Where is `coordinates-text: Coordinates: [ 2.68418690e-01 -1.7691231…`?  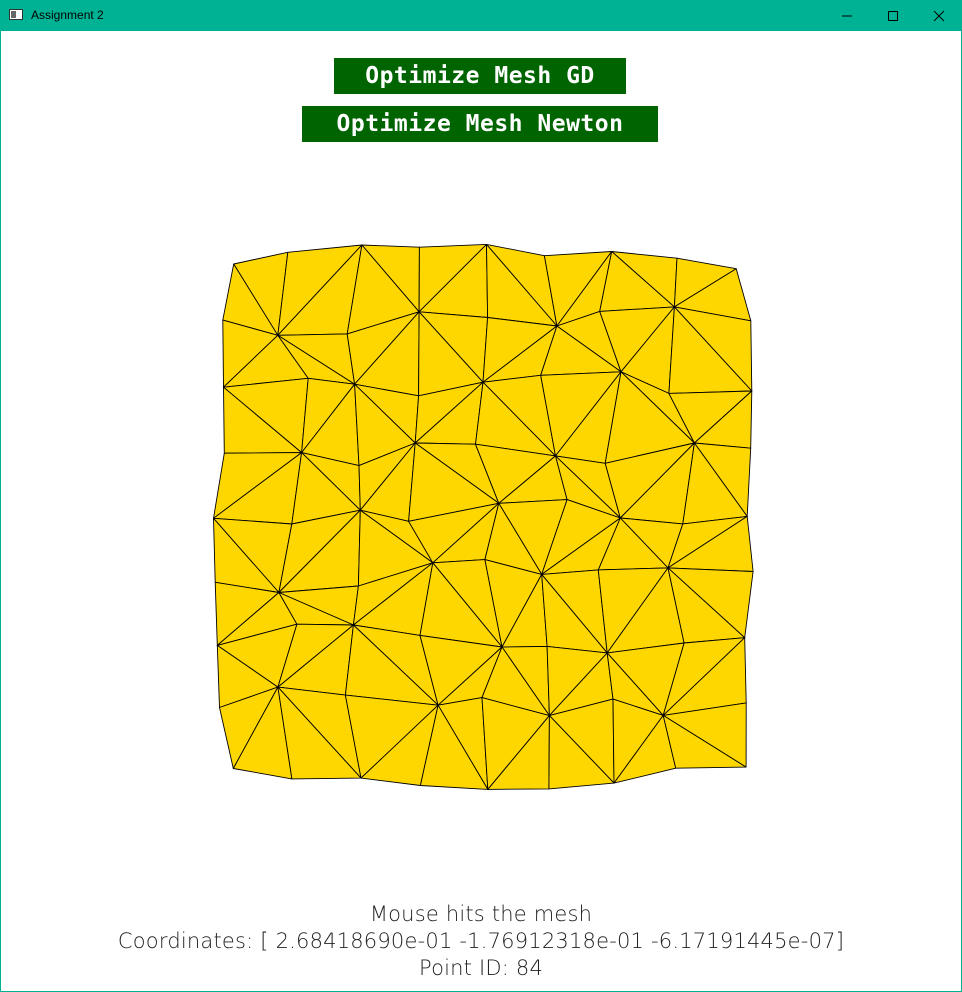 coordinates-text: Coordinates: [ 2.68418690e-01 -1.7691231… is located at coordinates (481, 941).